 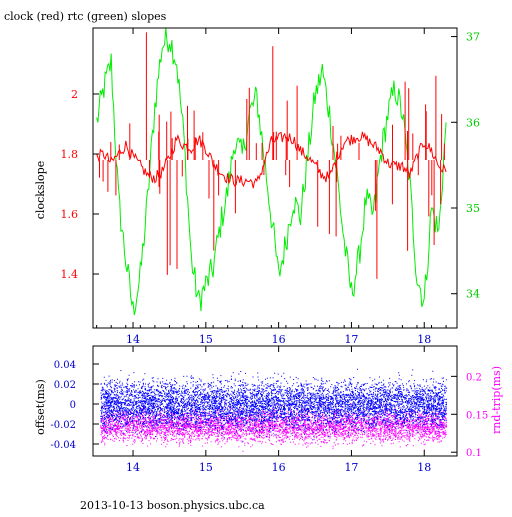 I want to click on top-y-axis-label: clockslope, so click(x=40, y=190).